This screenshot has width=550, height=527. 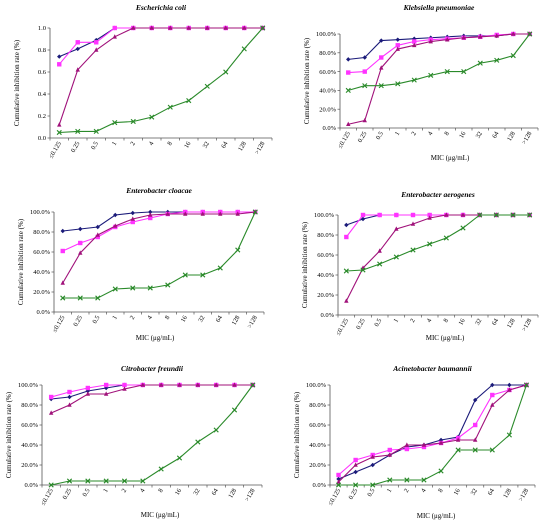 What do you see at coordinates (371, 493) in the screenshot?
I see `x-tick-label: 0.5` at bounding box center [371, 493].